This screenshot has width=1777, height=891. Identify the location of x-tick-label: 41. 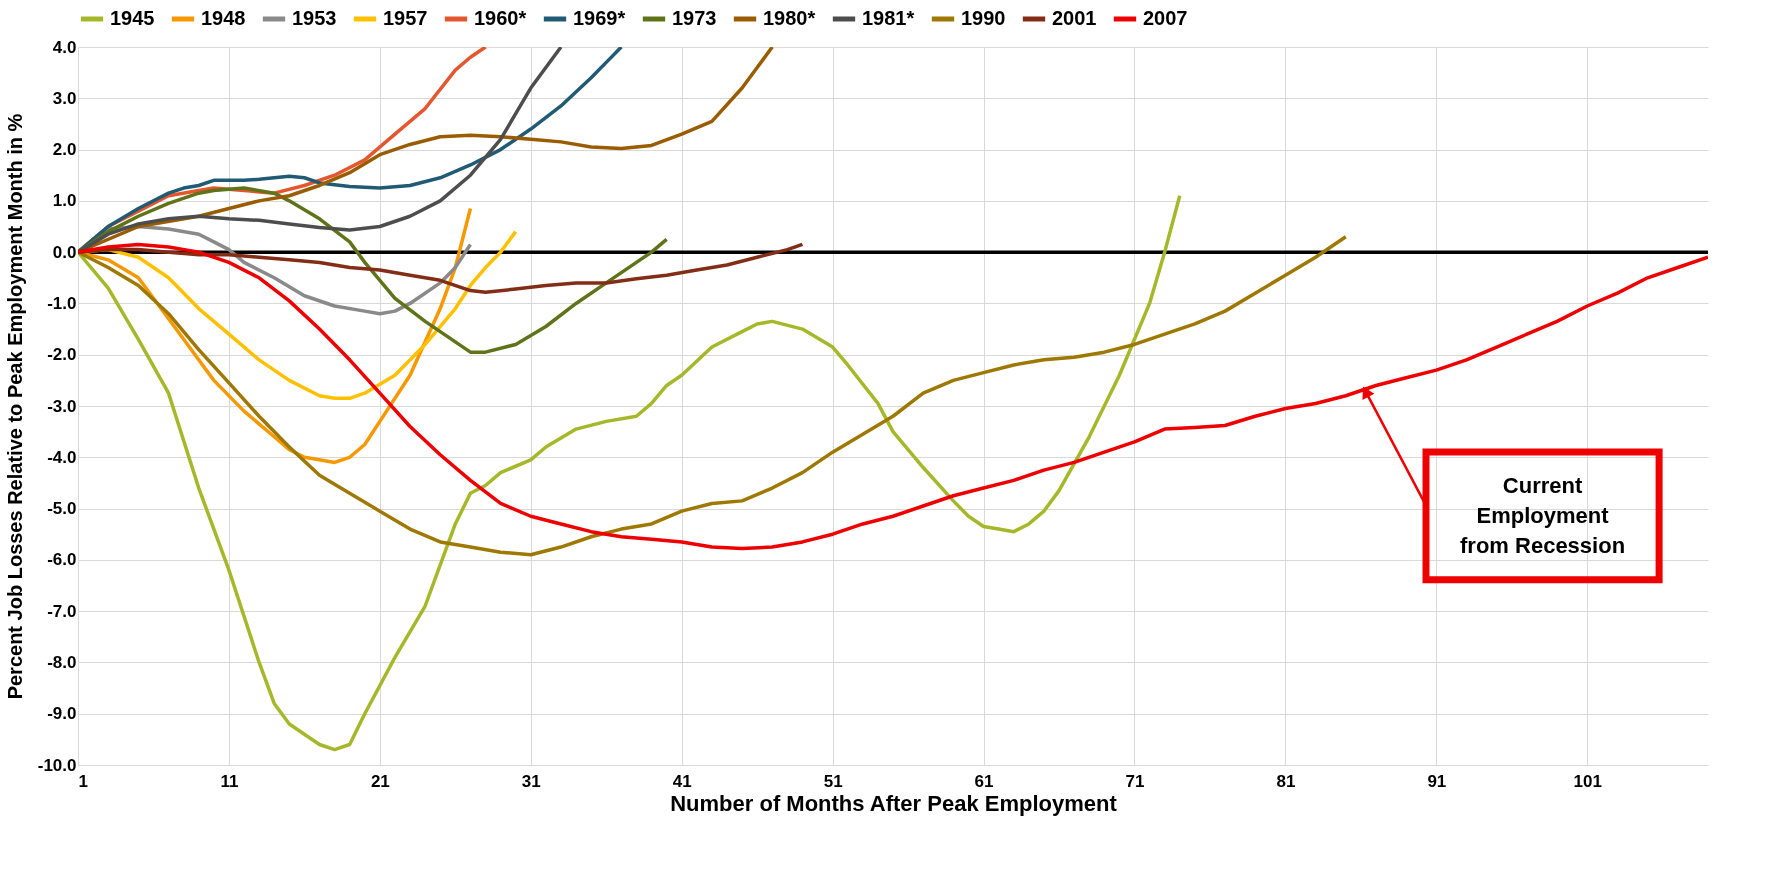
(682, 781).